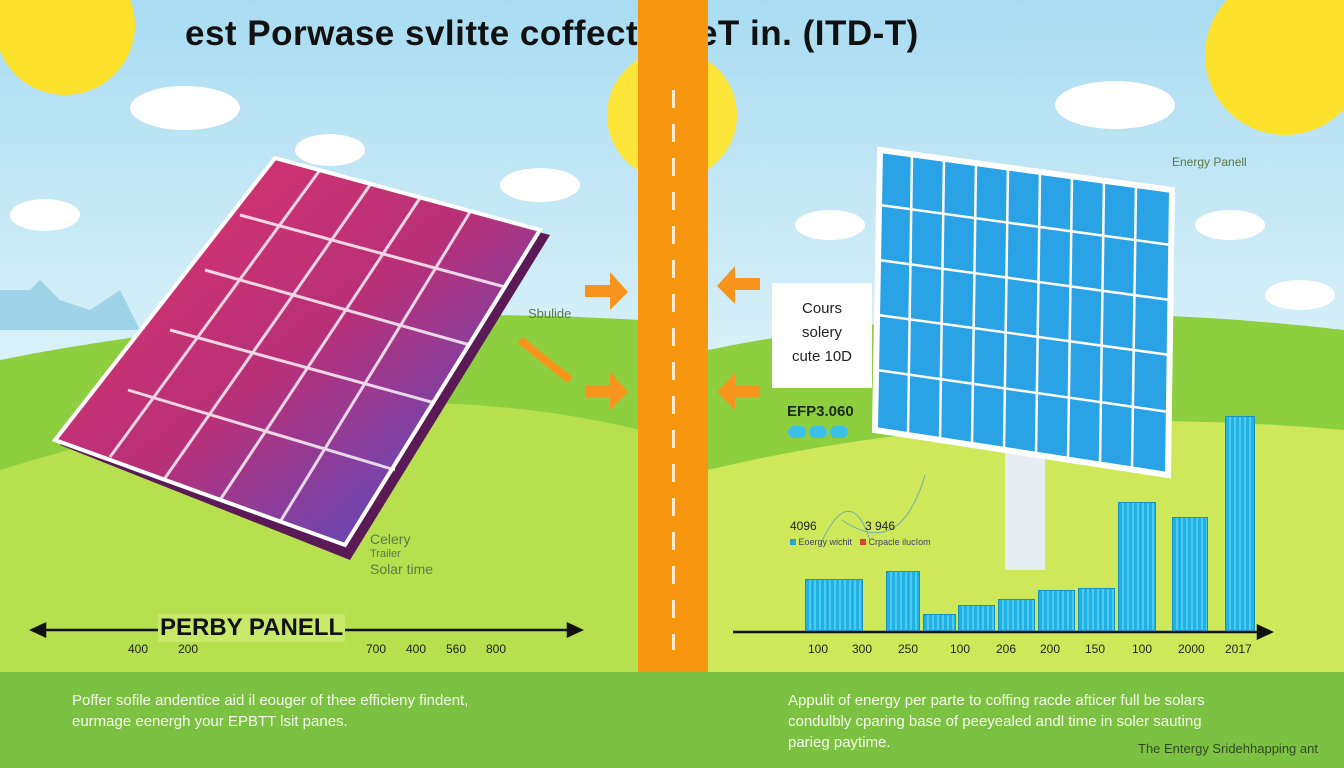 This screenshot has width=1344, height=768. I want to click on tick-label: 2017, so click(1238, 649).